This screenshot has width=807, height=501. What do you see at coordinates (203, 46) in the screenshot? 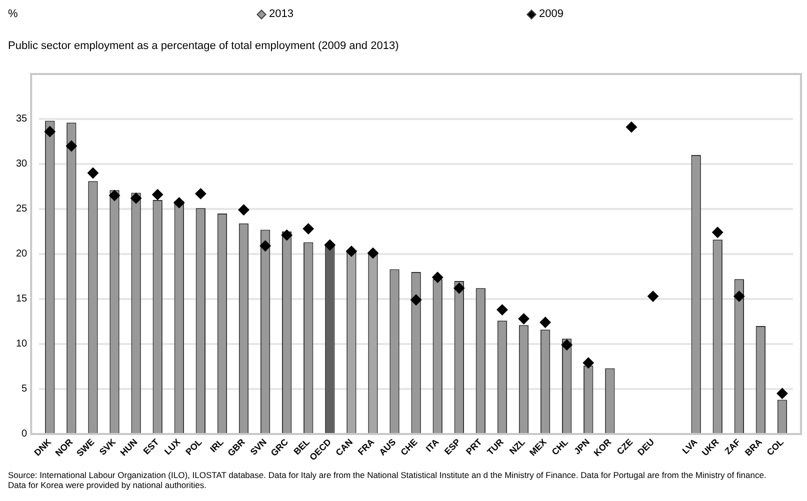
I see `chart-title: Public sector employment as a percentage of total employment (2009 and 2013)` at bounding box center [203, 46].